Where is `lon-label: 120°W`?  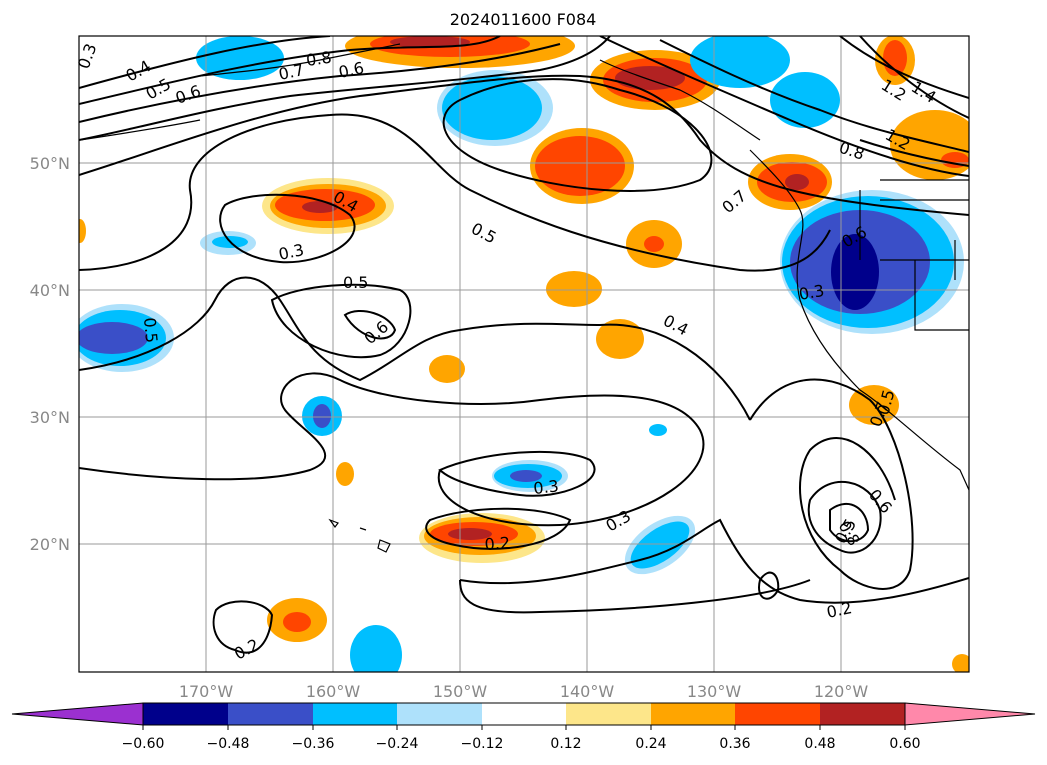
lon-label: 120°W is located at coordinates (841, 691).